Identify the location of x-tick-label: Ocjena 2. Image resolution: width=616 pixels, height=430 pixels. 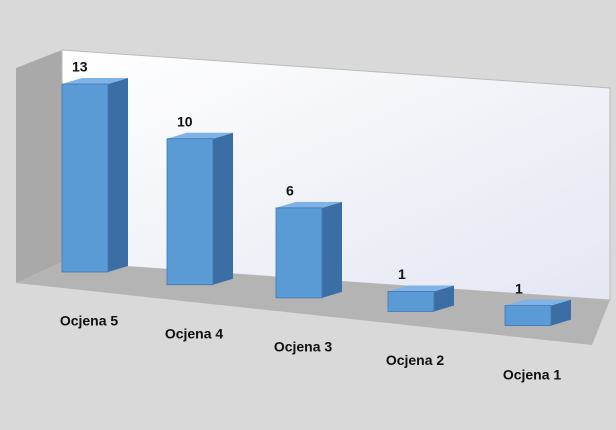
(415, 360).